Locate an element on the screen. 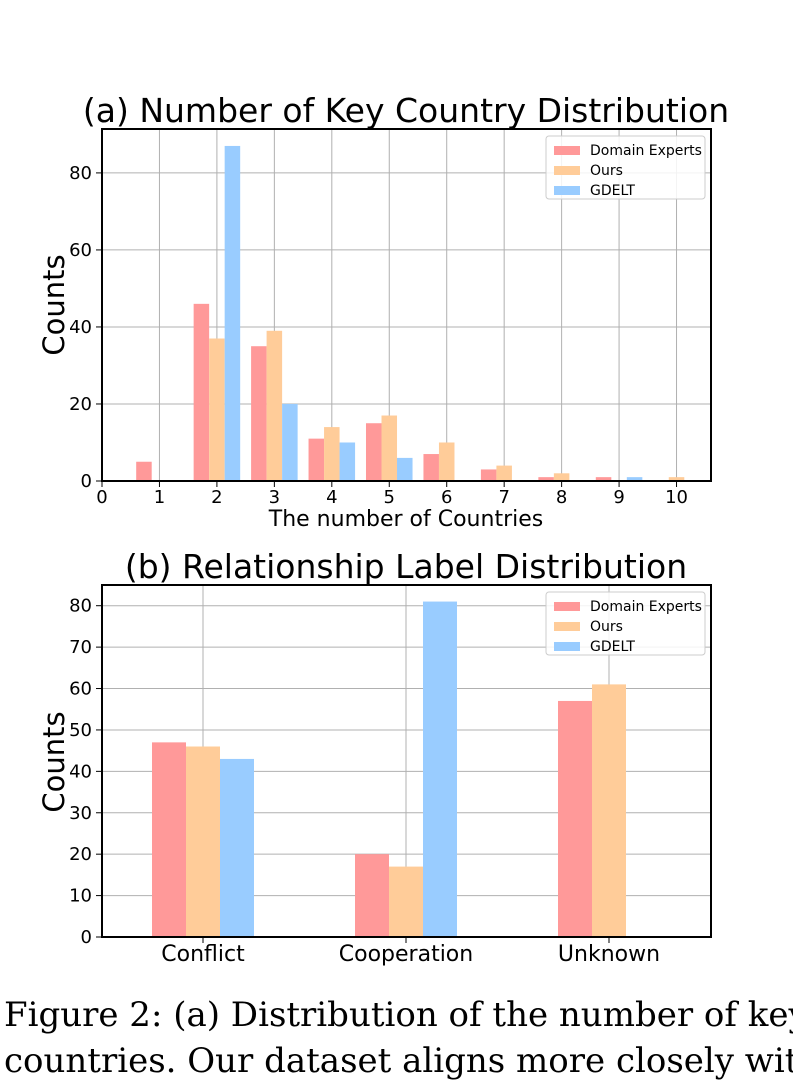 Image resolution: width=793 pixels, height=1084 pixels. chart-a-ytick-label: 0 is located at coordinates (86, 481).